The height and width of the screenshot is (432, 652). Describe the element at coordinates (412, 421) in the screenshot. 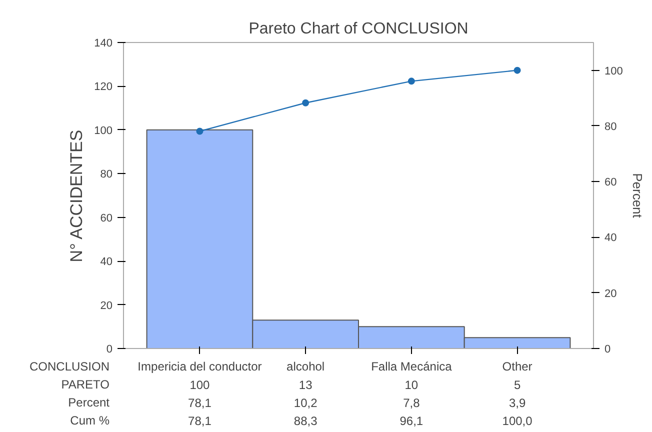

I see `data-label: 96,1` at that location.